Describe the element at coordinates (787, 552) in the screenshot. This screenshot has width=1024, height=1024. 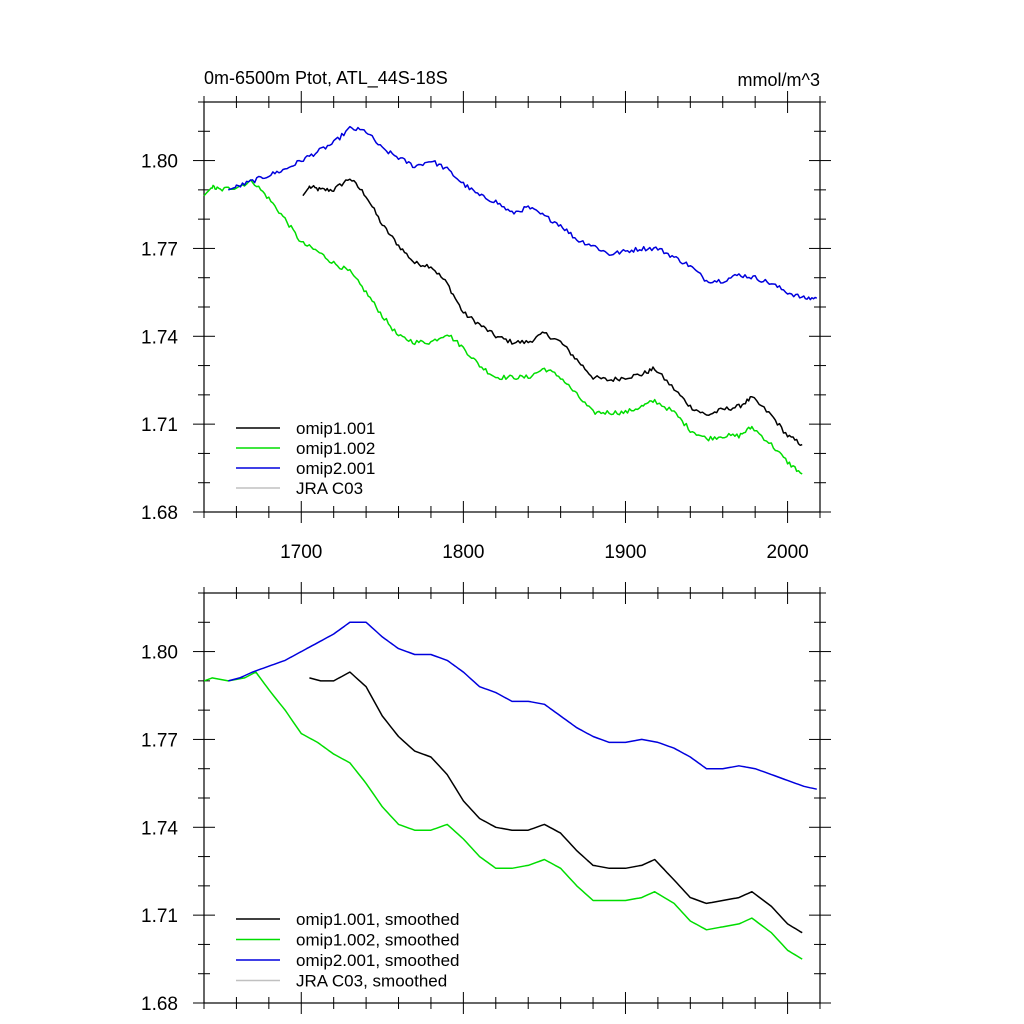
I see `x-tick-label: 2000` at that location.